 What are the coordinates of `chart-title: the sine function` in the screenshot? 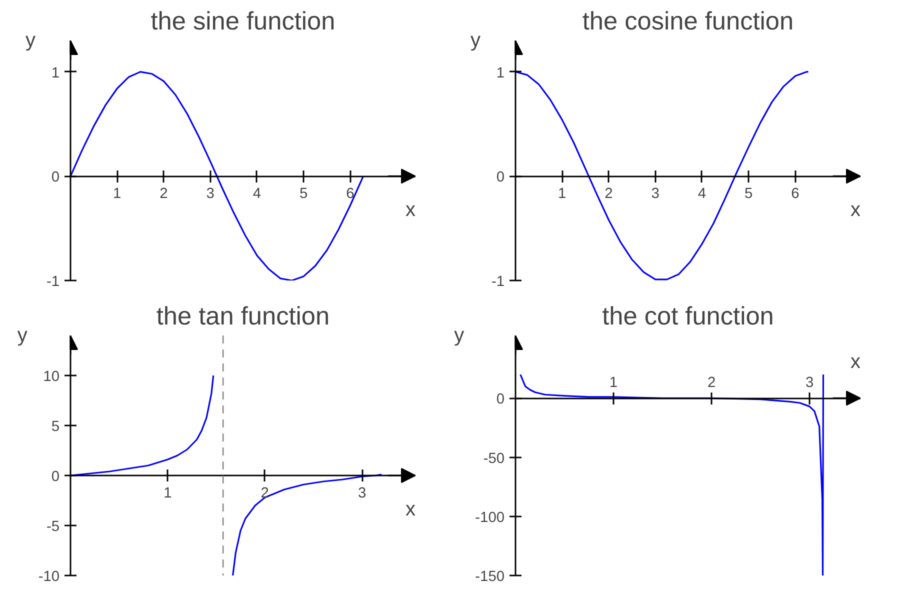 It's located at (243, 22).